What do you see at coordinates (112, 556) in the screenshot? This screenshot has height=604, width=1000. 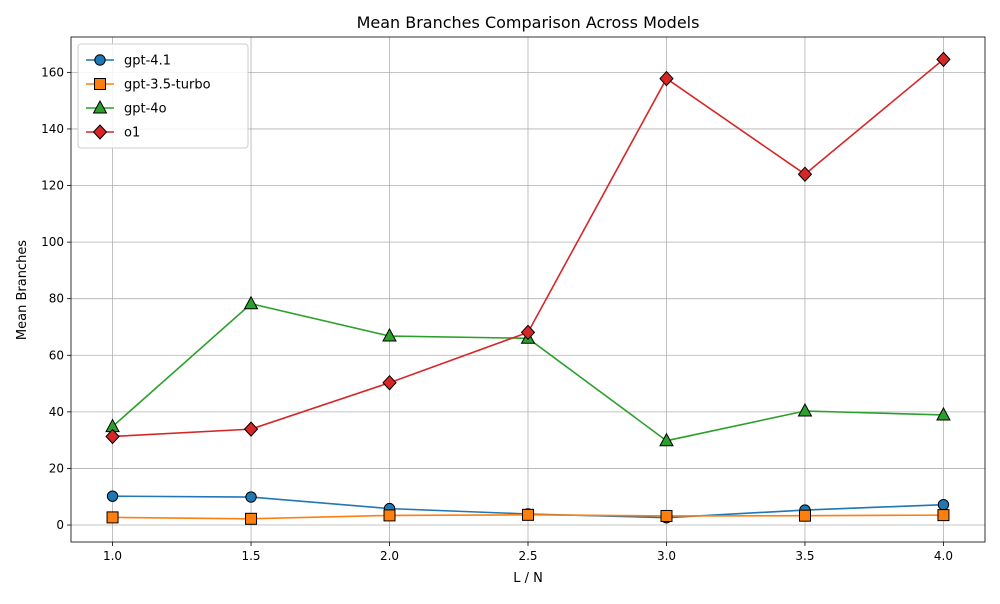 I see `x-tick-label: 1.0` at bounding box center [112, 556].